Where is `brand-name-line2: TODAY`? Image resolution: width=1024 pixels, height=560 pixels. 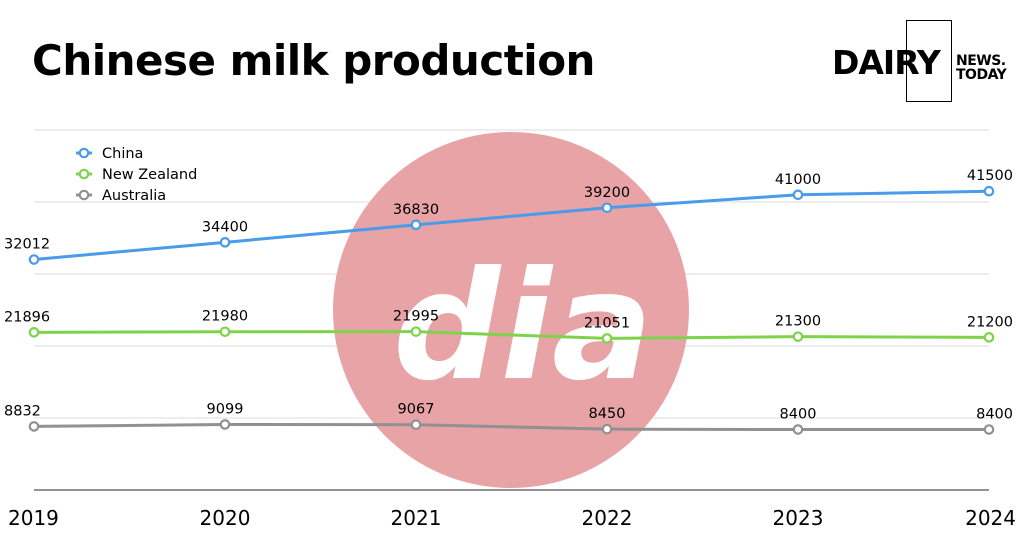
brand-name-line2: TODAY is located at coordinates (981, 75).